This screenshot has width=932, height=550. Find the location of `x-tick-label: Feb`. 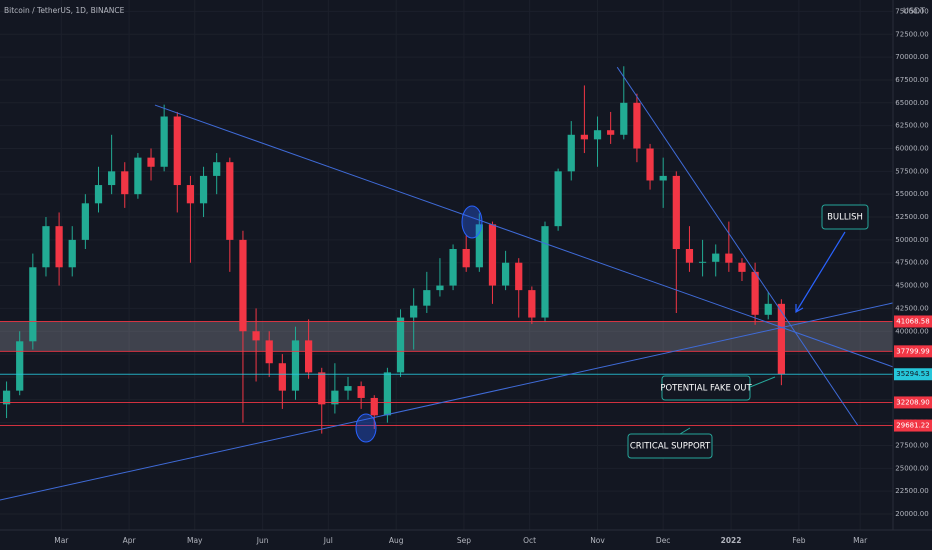

x-tick-label: Feb is located at coordinates (799, 540).